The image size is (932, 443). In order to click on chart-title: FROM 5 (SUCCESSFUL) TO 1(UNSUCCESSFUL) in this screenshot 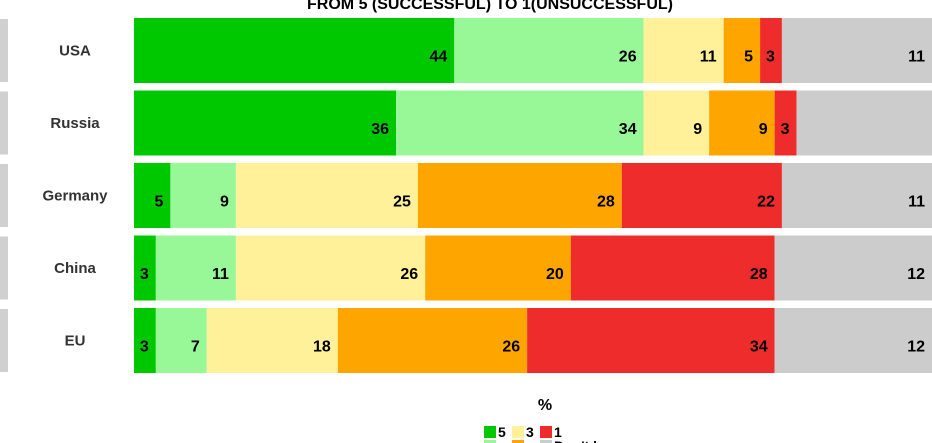, I will do `click(490, 6)`.